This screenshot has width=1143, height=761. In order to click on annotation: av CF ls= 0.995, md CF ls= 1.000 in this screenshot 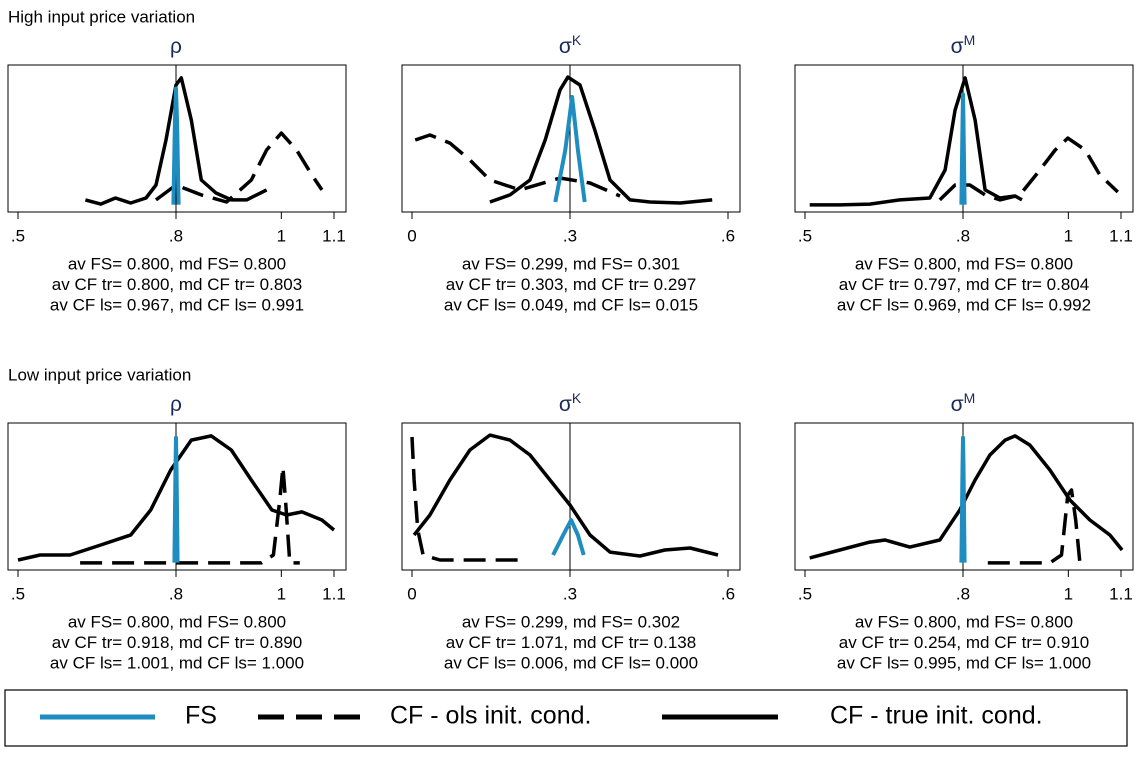, I will do `click(964, 662)`.